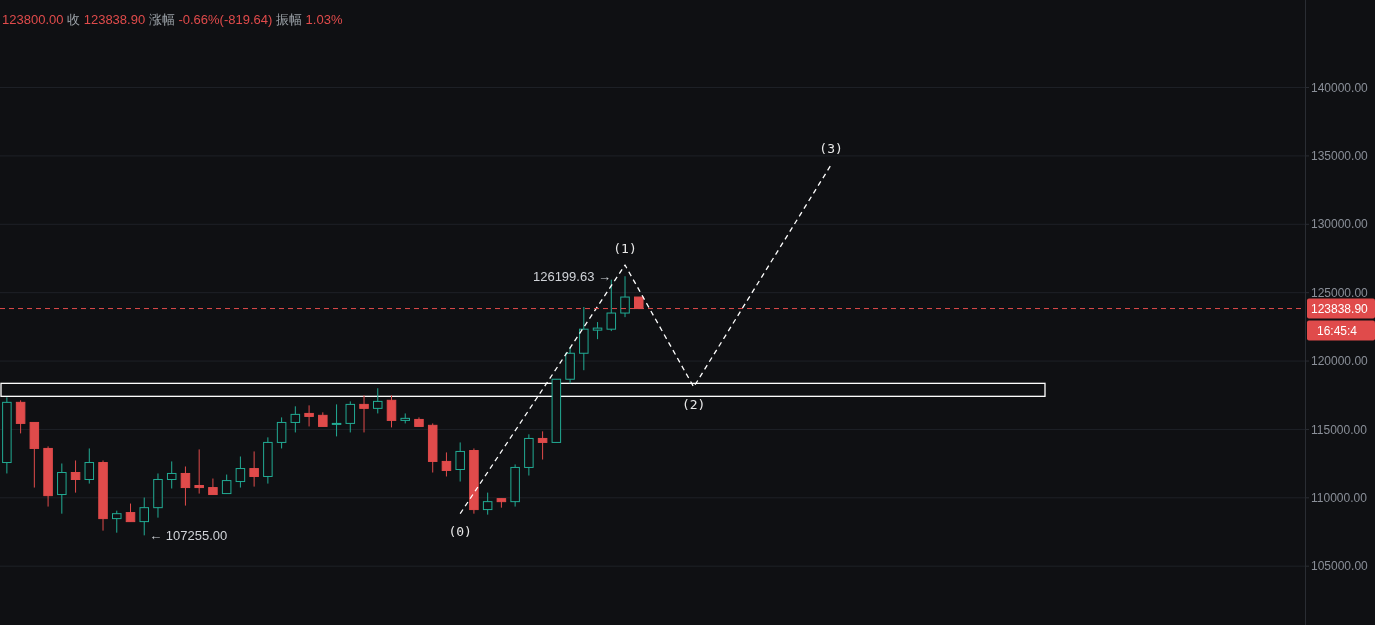  I want to click on text: 123800.00 收 123838.90 涨幅 -0.66%(-819.64) 振幅 1.03%, so click(172, 19).